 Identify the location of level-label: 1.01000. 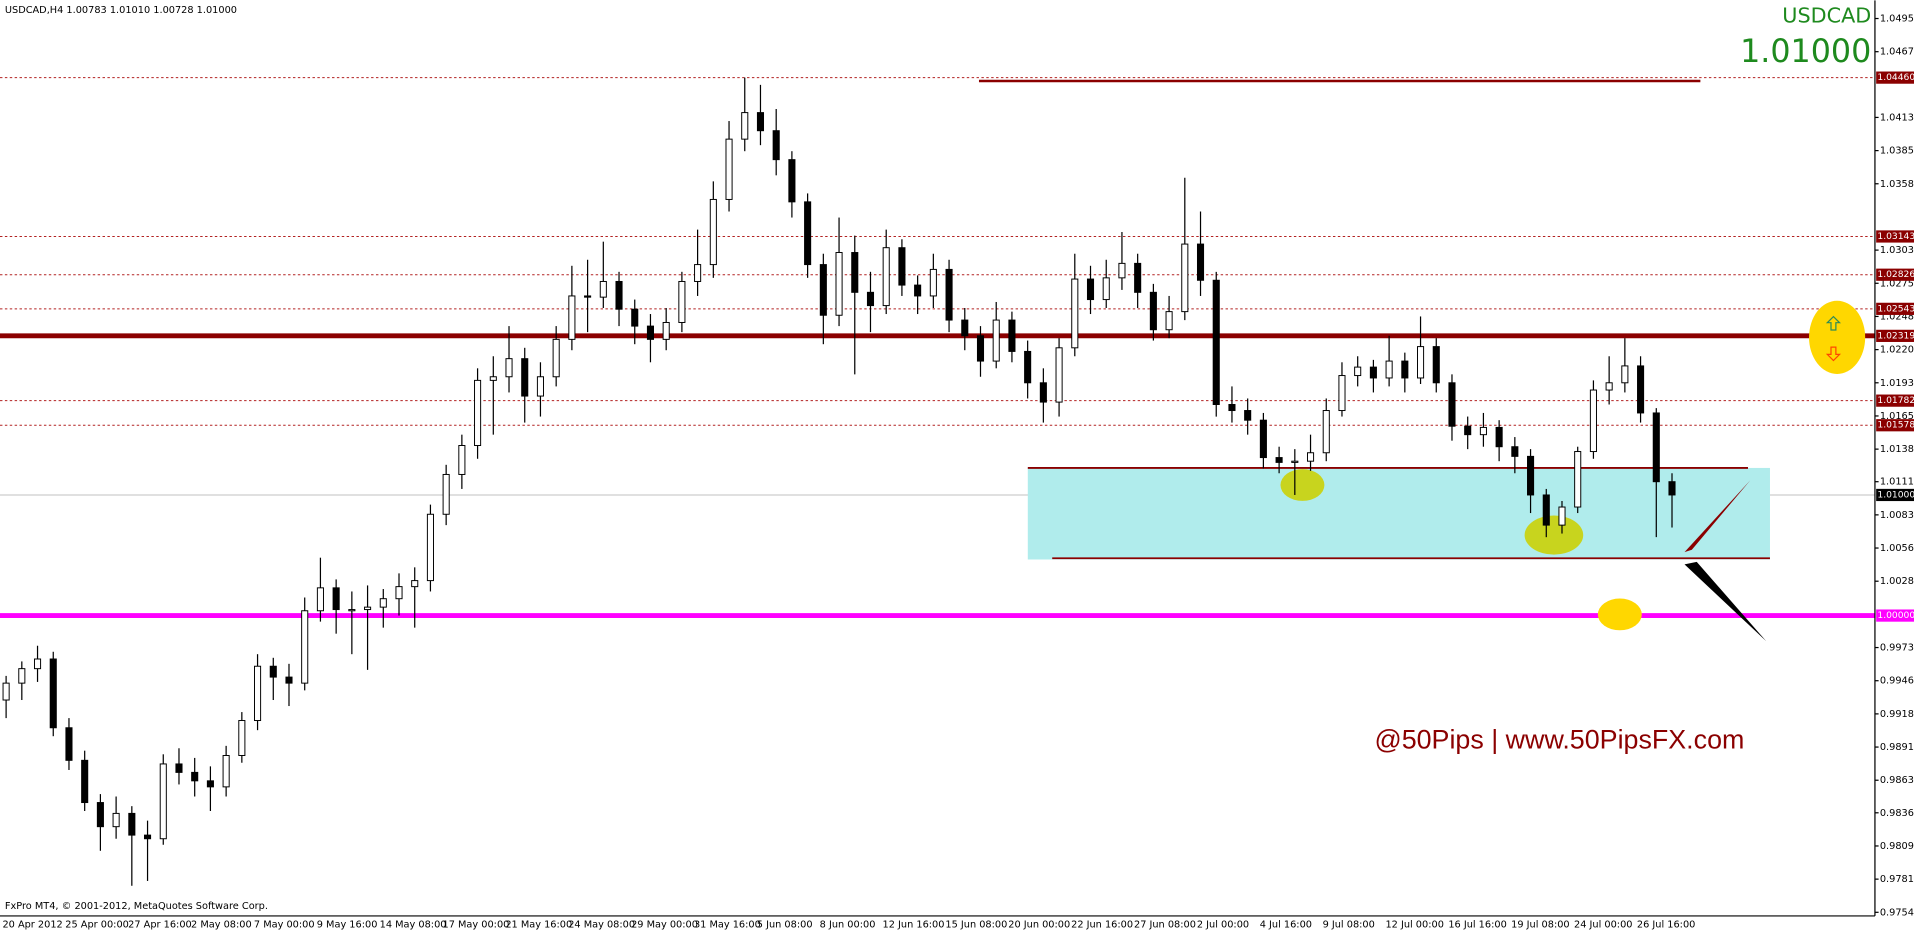
(1895, 495).